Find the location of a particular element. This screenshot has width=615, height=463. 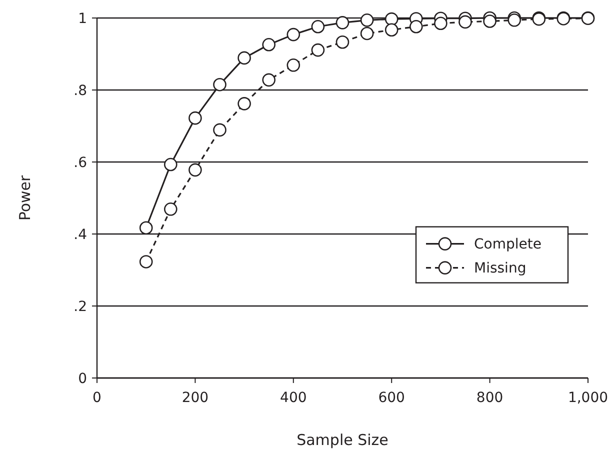

x-tick-label: 400 is located at coordinates (293, 398).